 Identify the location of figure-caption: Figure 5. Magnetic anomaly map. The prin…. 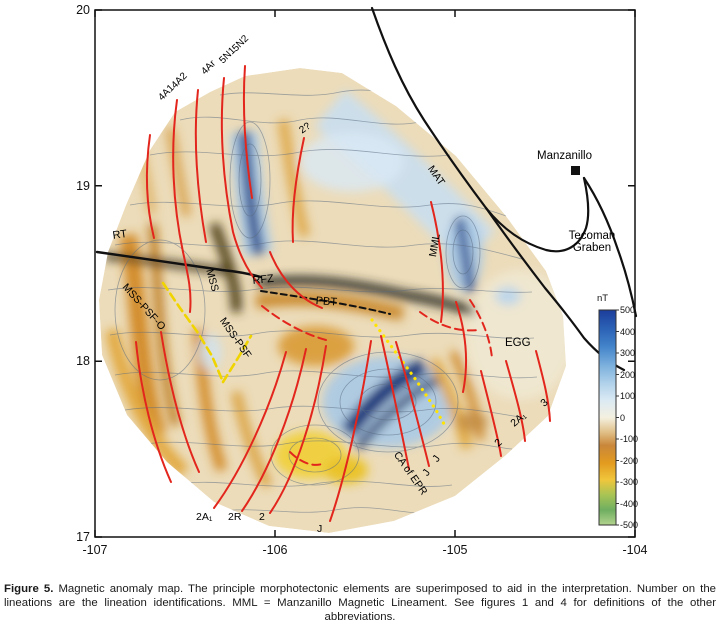
(360, 603).